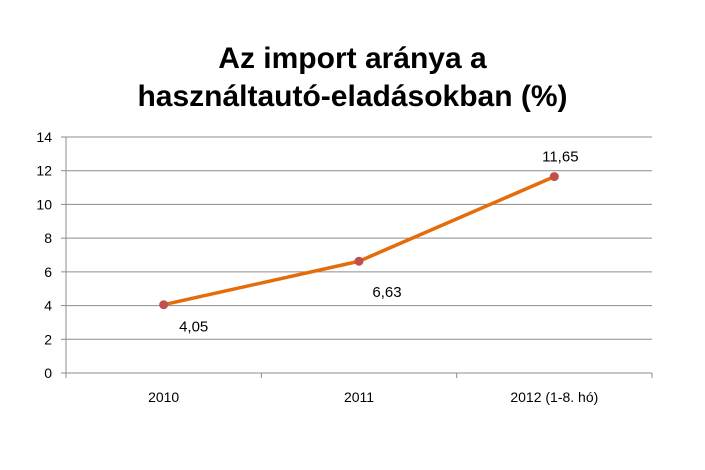 This screenshot has height=470, width=705. Describe the element at coordinates (48, 238) in the screenshot. I see `y-tick-label-8: 8` at that location.